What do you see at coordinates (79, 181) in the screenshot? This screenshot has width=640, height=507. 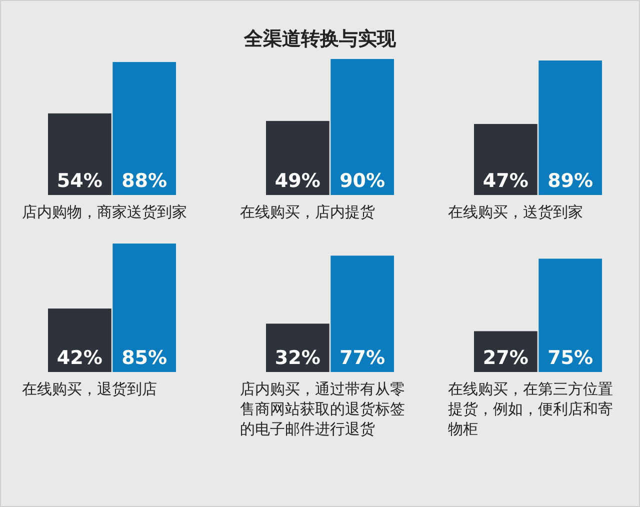 I see `data-label: 54%` at bounding box center [79, 181].